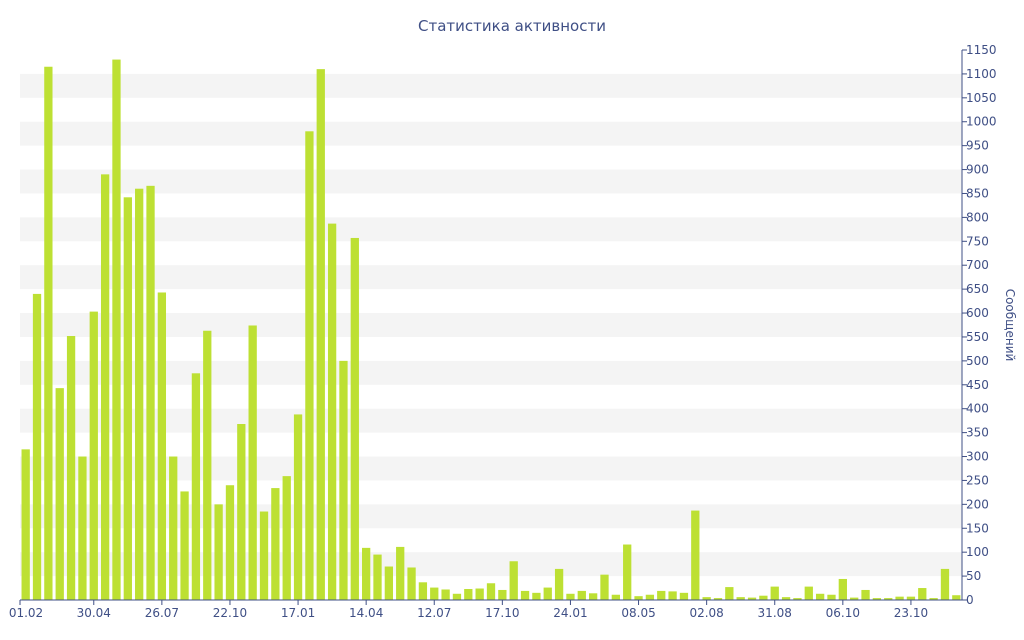 This screenshot has width=1024, height=640. What do you see at coordinates (977, 146) in the screenshot?
I see `y-tick-label: 950` at bounding box center [977, 146].